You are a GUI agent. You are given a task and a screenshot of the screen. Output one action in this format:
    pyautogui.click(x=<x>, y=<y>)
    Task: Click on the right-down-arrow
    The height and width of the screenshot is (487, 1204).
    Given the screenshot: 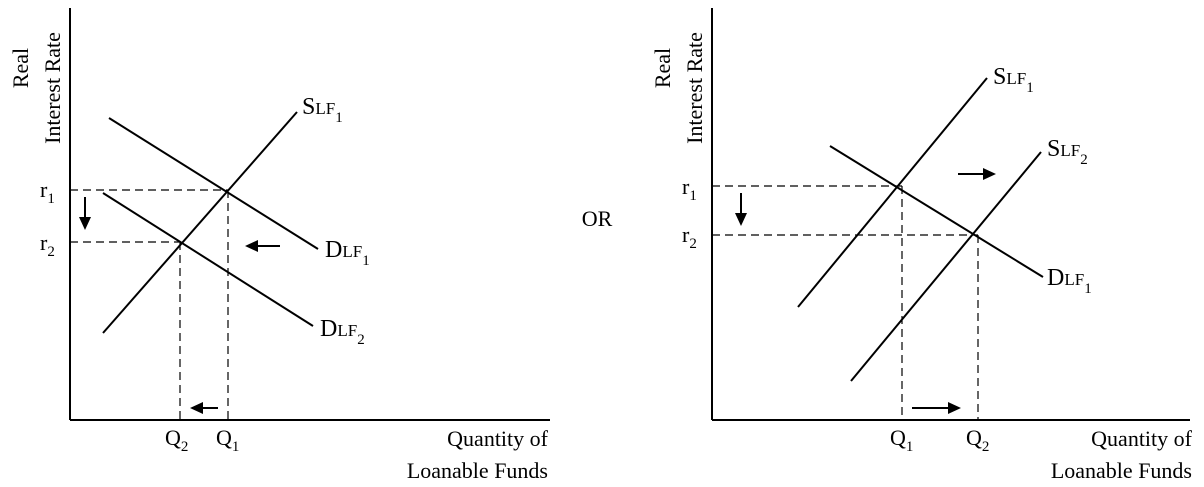 What is the action you would take?
    pyautogui.click(x=741, y=209)
    